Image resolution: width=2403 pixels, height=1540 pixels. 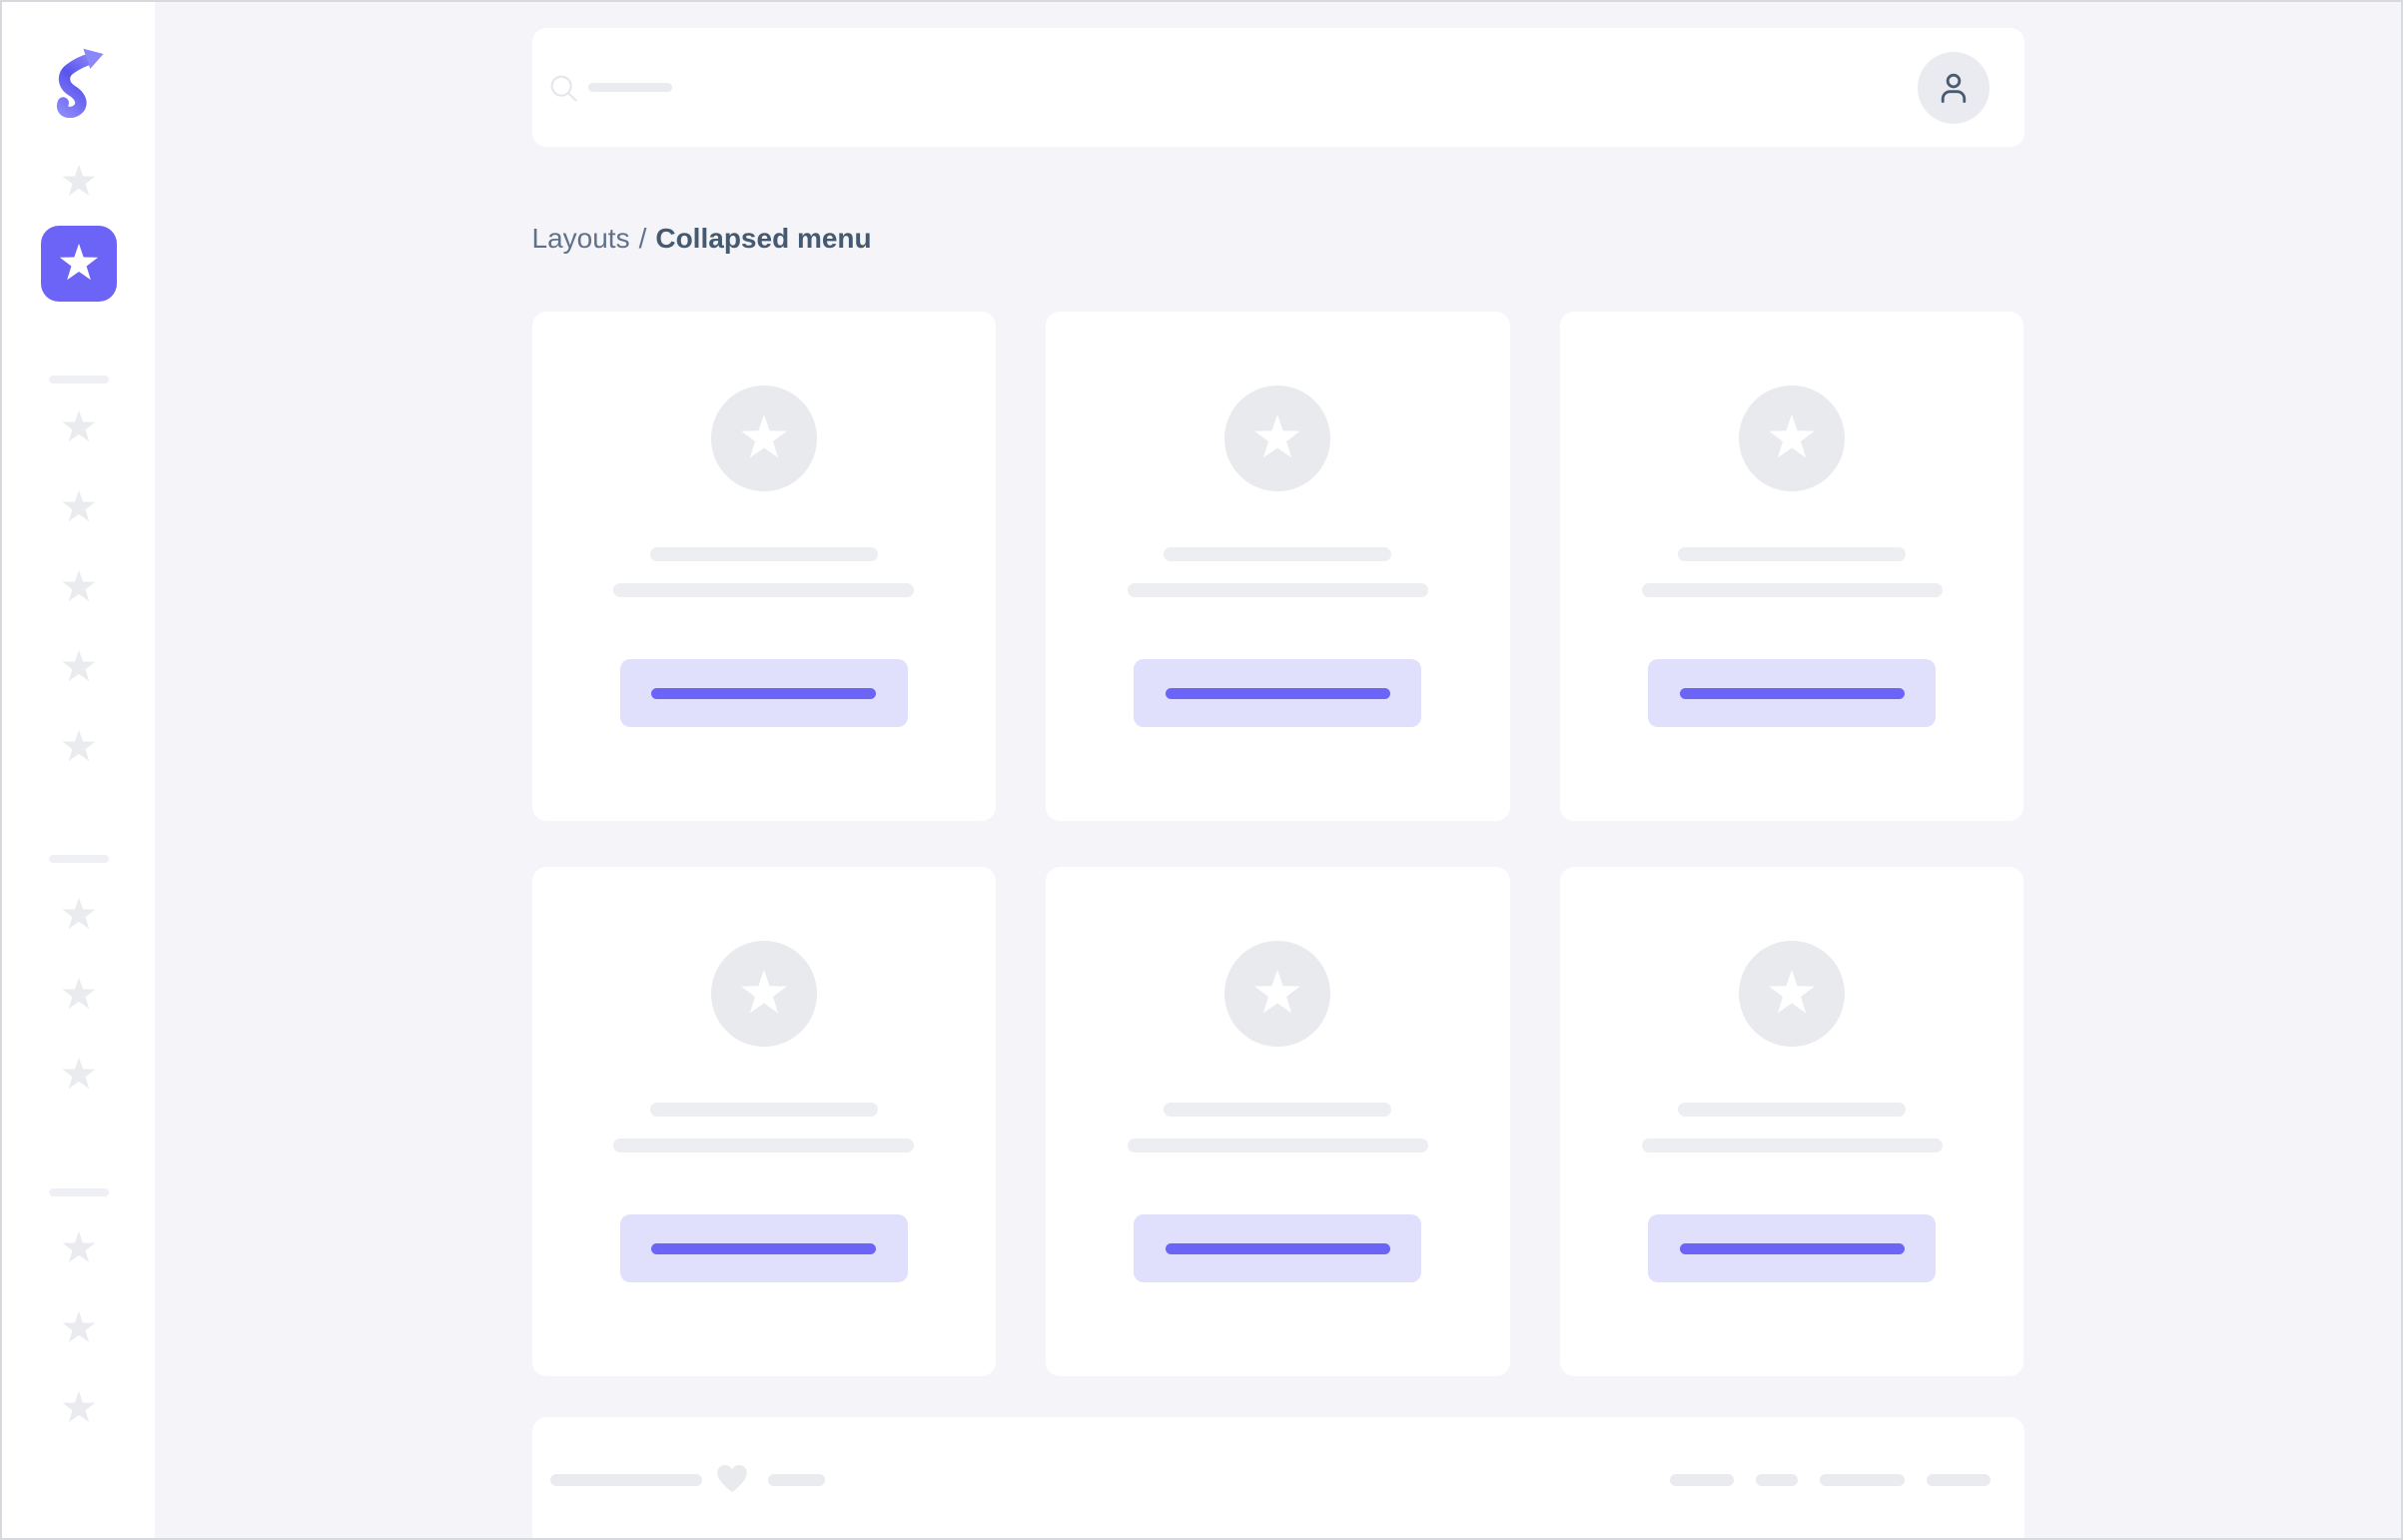 I want to click on person-icon, so click(x=1954, y=88).